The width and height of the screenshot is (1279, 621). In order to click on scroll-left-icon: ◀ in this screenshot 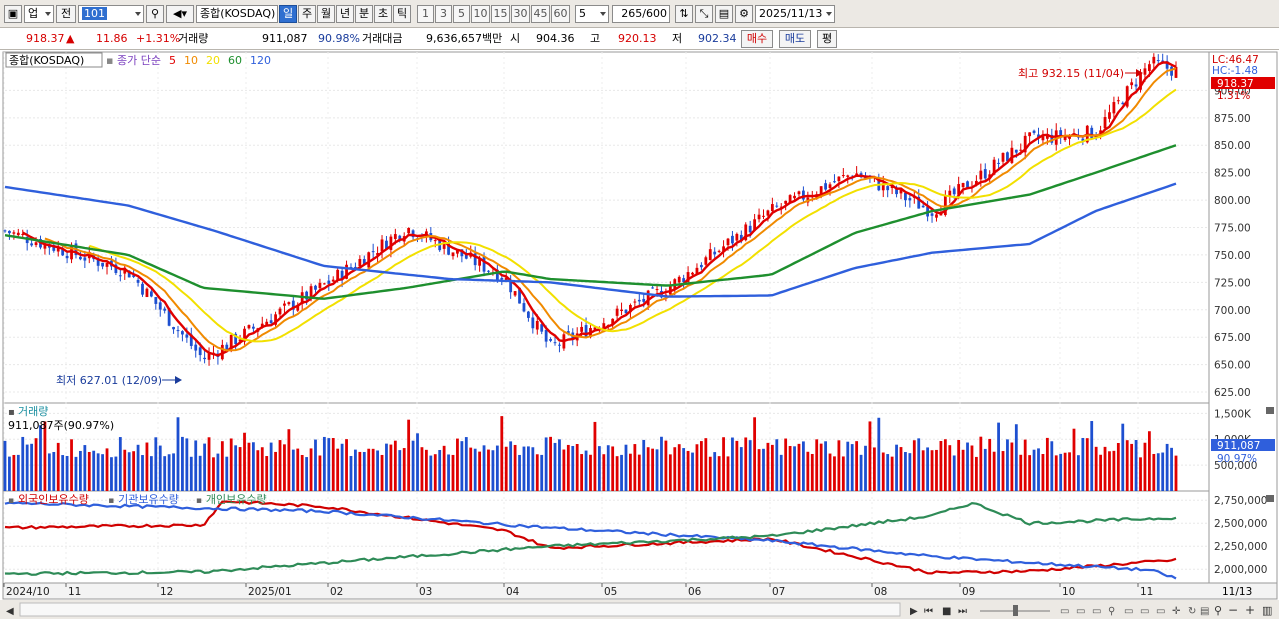, I will do `click(10, 611)`.